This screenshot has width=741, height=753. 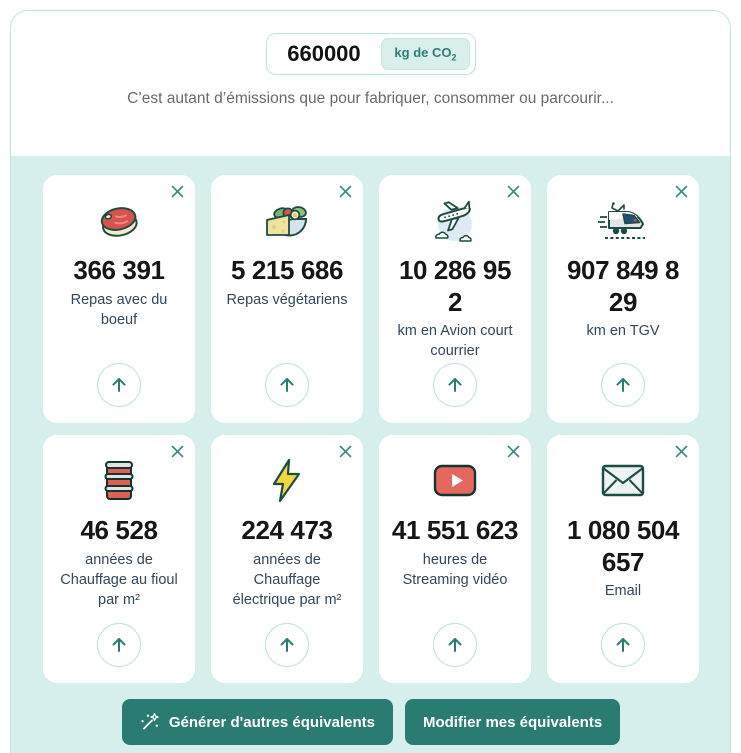 What do you see at coordinates (119, 579) in the screenshot?
I see `equivalent-label: années de Chauffage au fioul par m²` at bounding box center [119, 579].